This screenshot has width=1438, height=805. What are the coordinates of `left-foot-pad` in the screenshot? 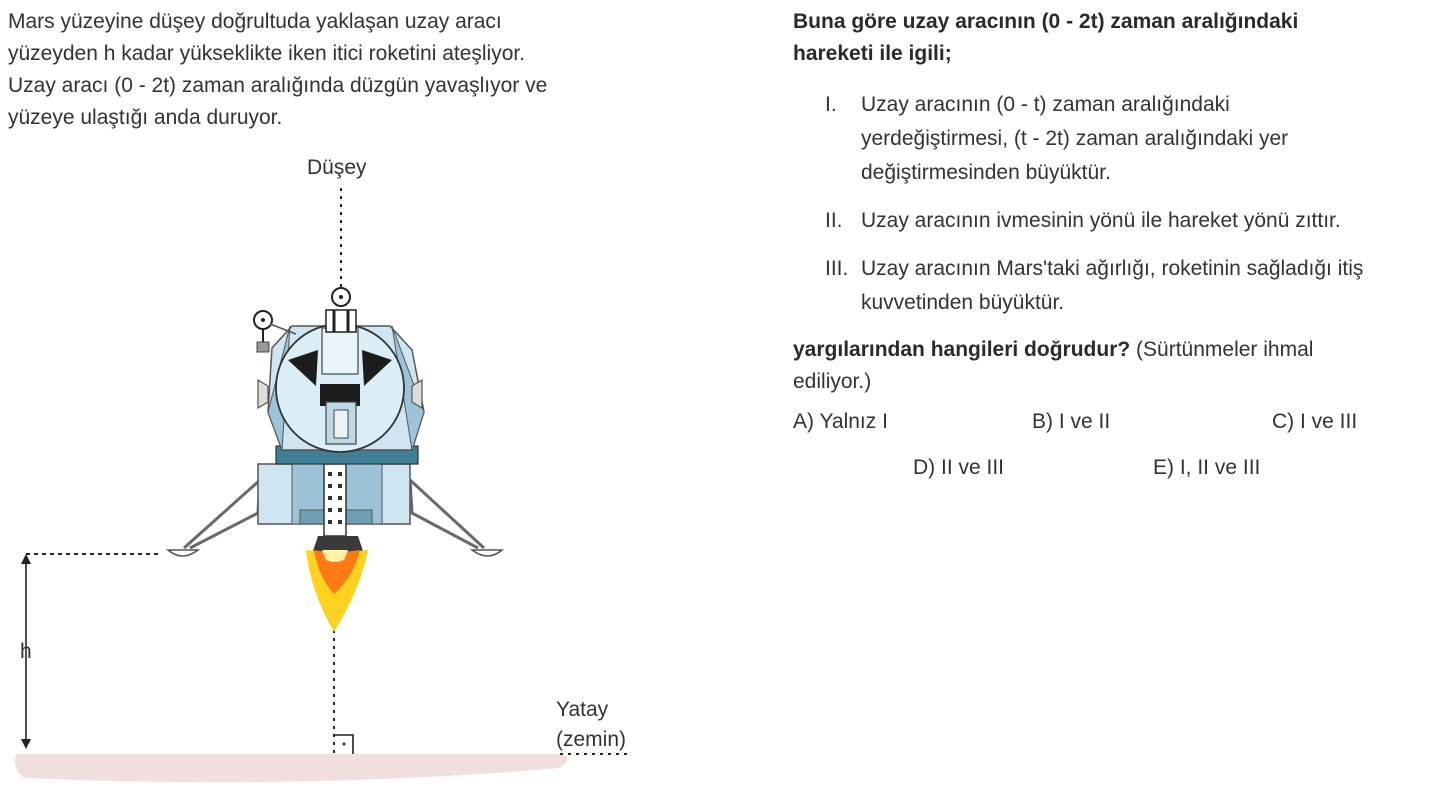 It's located at (183, 553).